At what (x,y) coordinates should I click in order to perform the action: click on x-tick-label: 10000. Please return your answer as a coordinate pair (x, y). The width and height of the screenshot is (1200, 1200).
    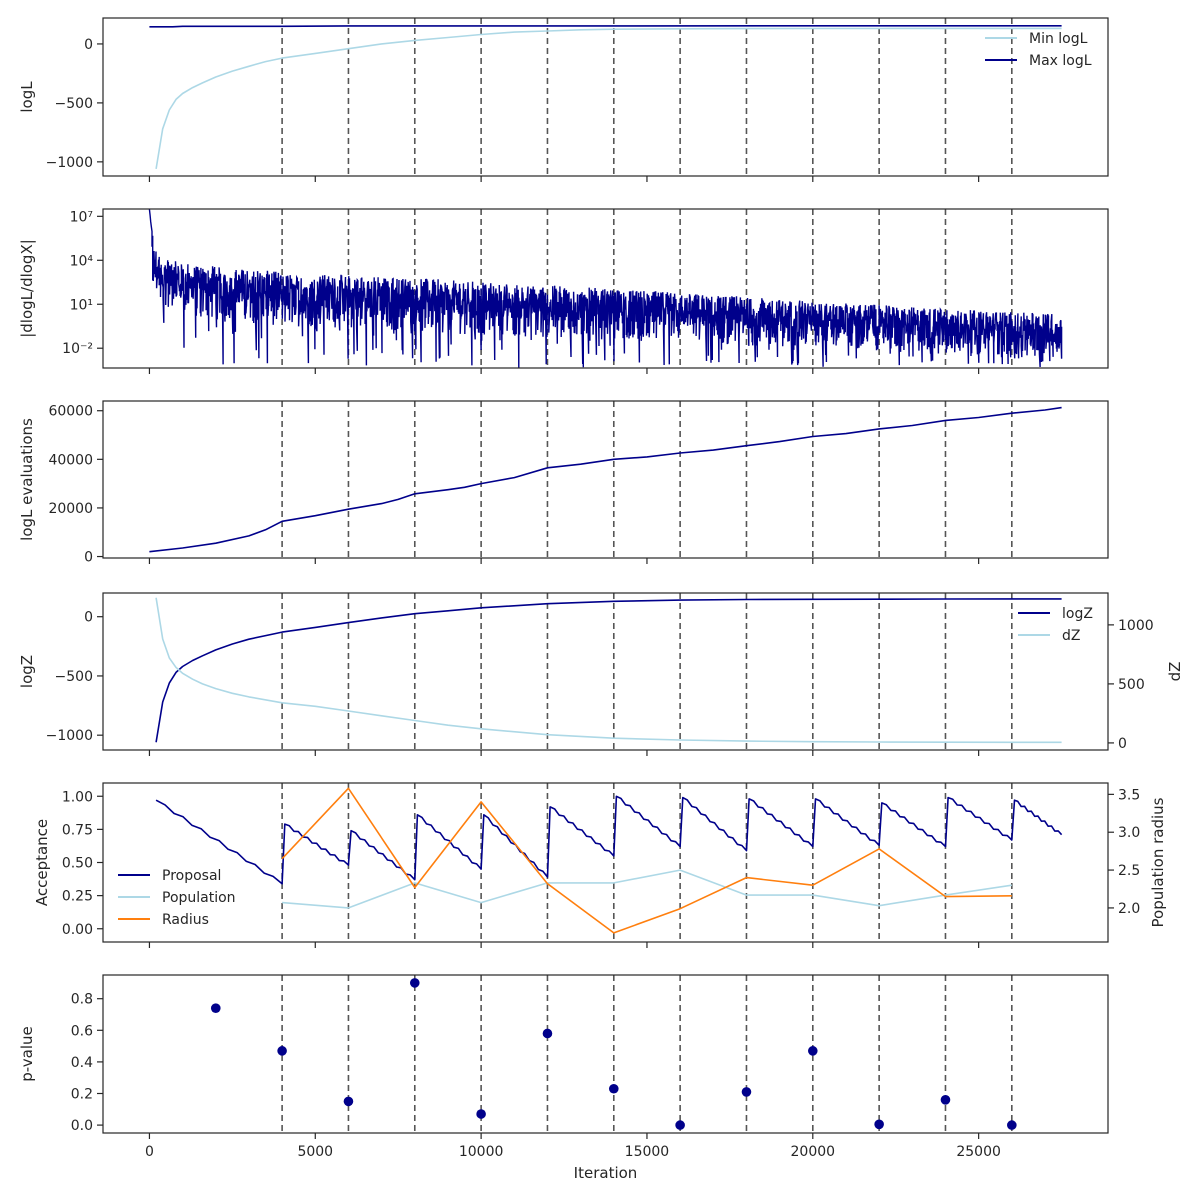
    Looking at the image, I should click on (481, 1152).